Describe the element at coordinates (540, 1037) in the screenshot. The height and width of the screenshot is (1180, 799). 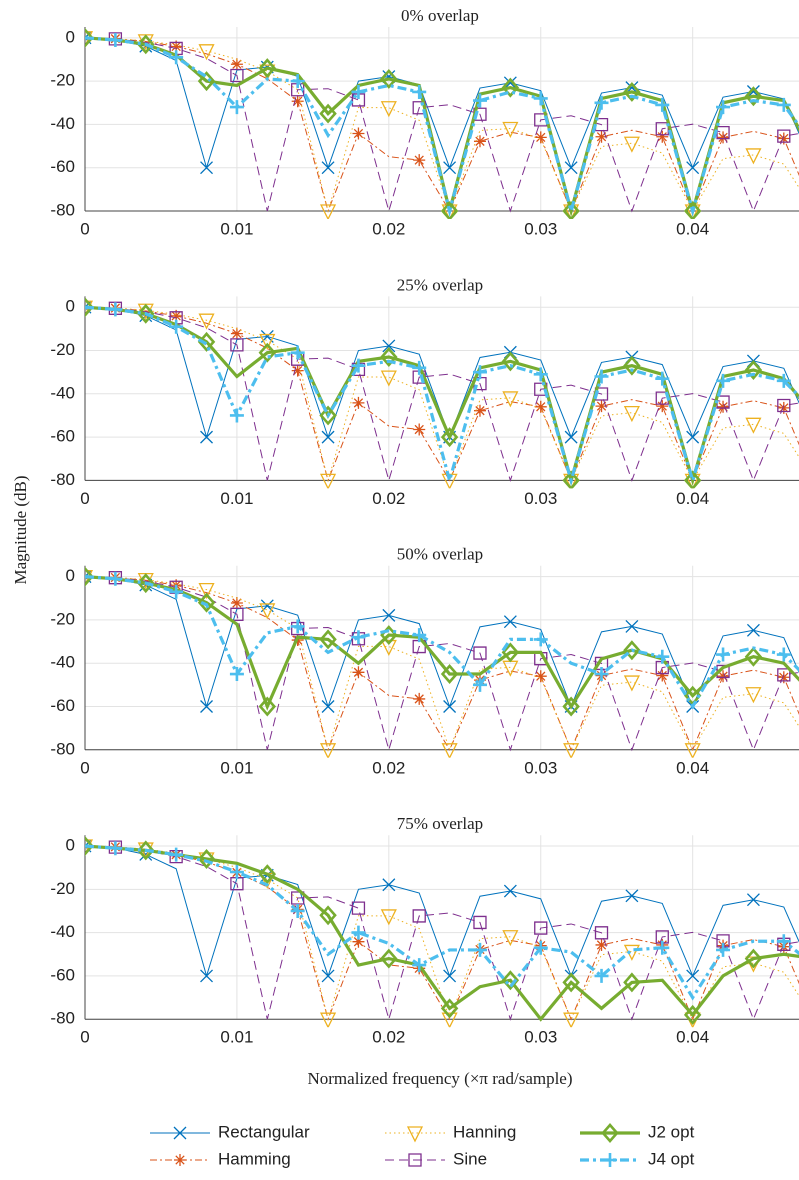
I see `x-tick-label: 0.03` at that location.